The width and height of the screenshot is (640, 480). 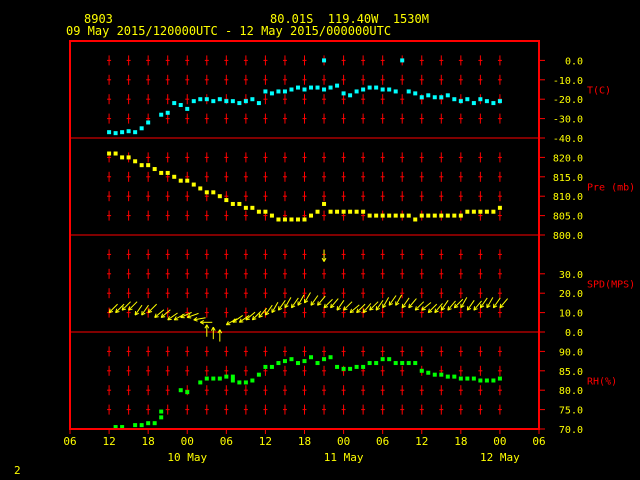 What do you see at coordinates (571, 294) in the screenshot?
I see `y-tick-label-wind: 20.0` at bounding box center [571, 294].